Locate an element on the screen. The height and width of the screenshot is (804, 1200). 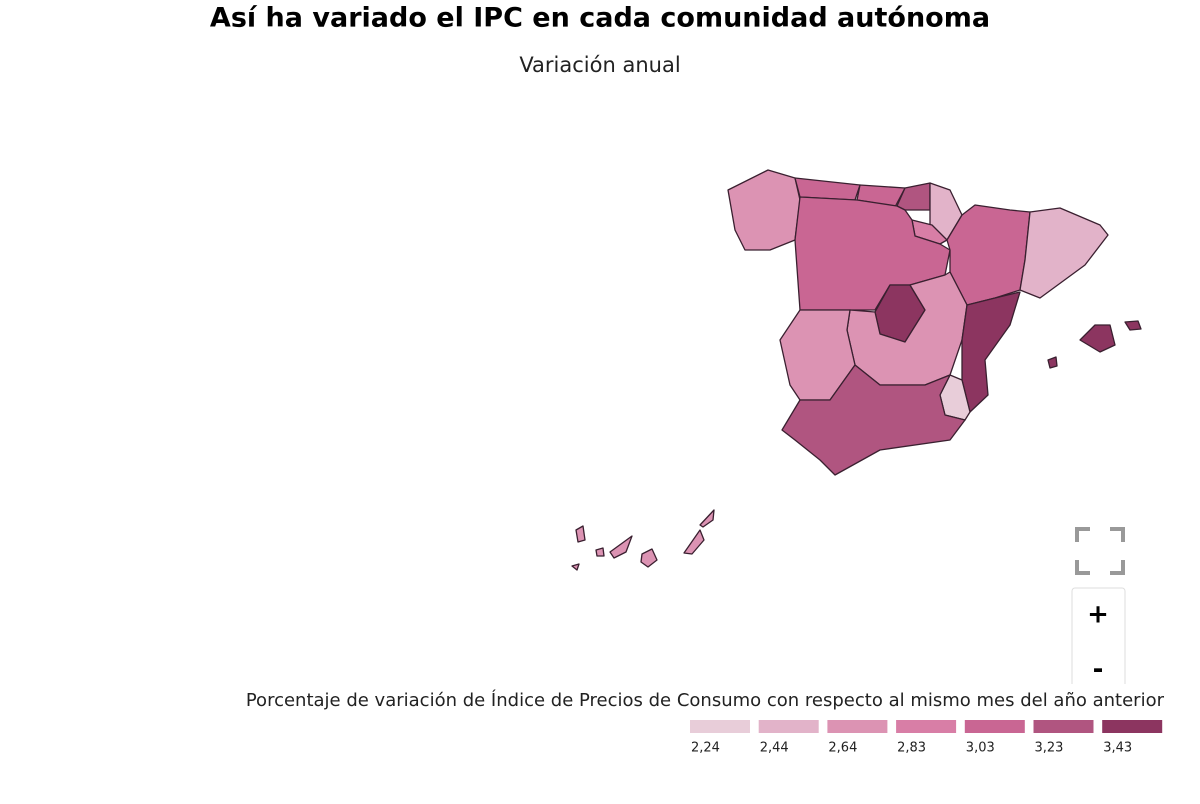
zoom-in: + is located at coordinates (1098, 615).